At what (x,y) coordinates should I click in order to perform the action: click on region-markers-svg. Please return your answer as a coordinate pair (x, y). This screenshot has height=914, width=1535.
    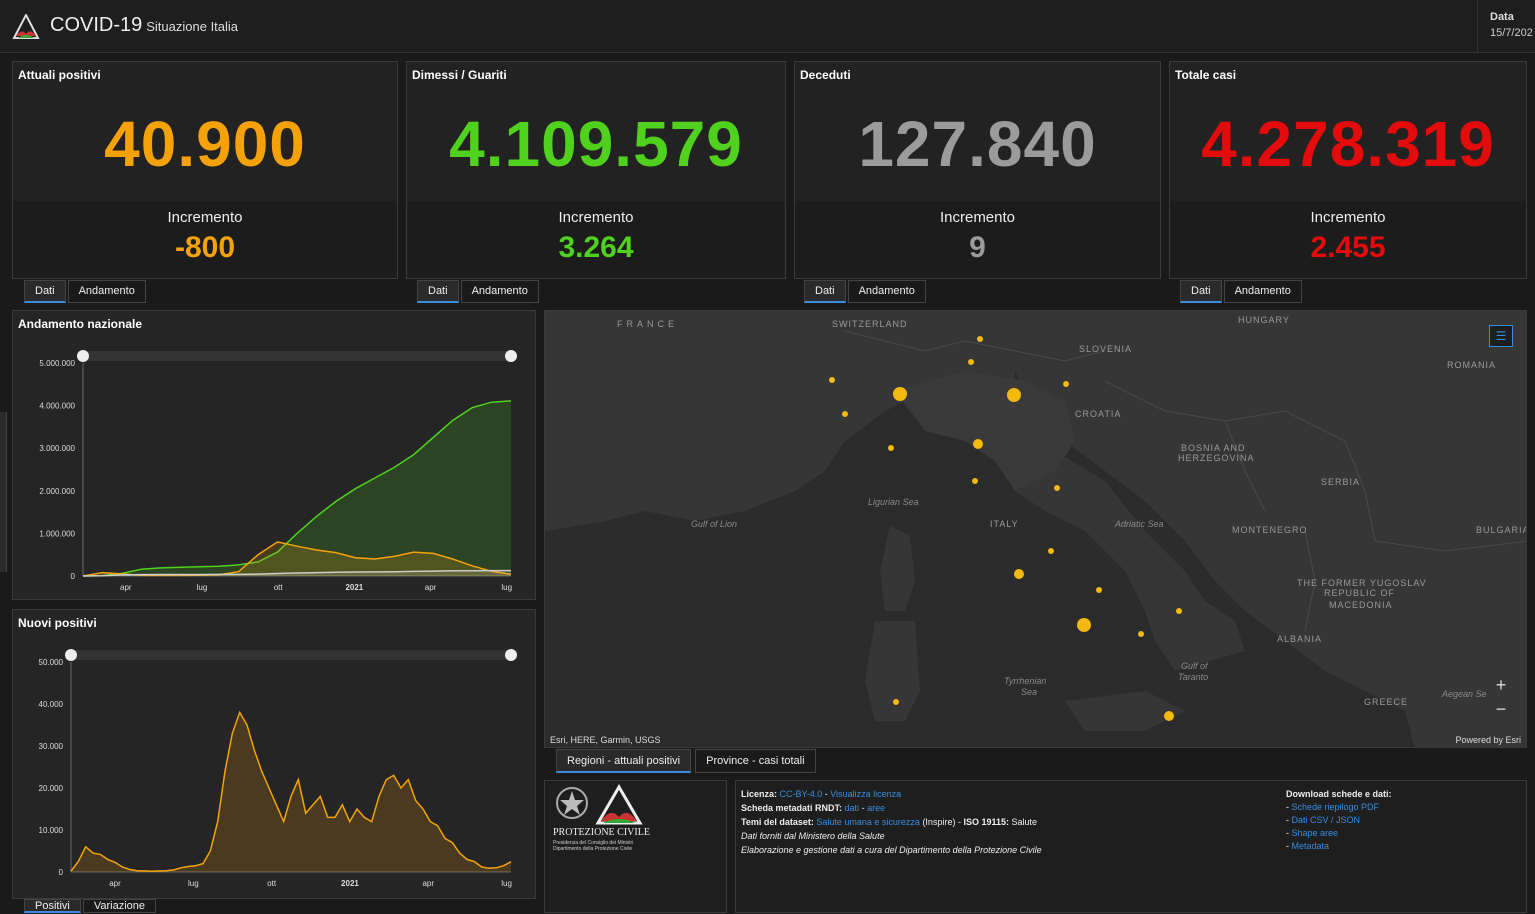
    Looking at the image, I should click on (1005, 528).